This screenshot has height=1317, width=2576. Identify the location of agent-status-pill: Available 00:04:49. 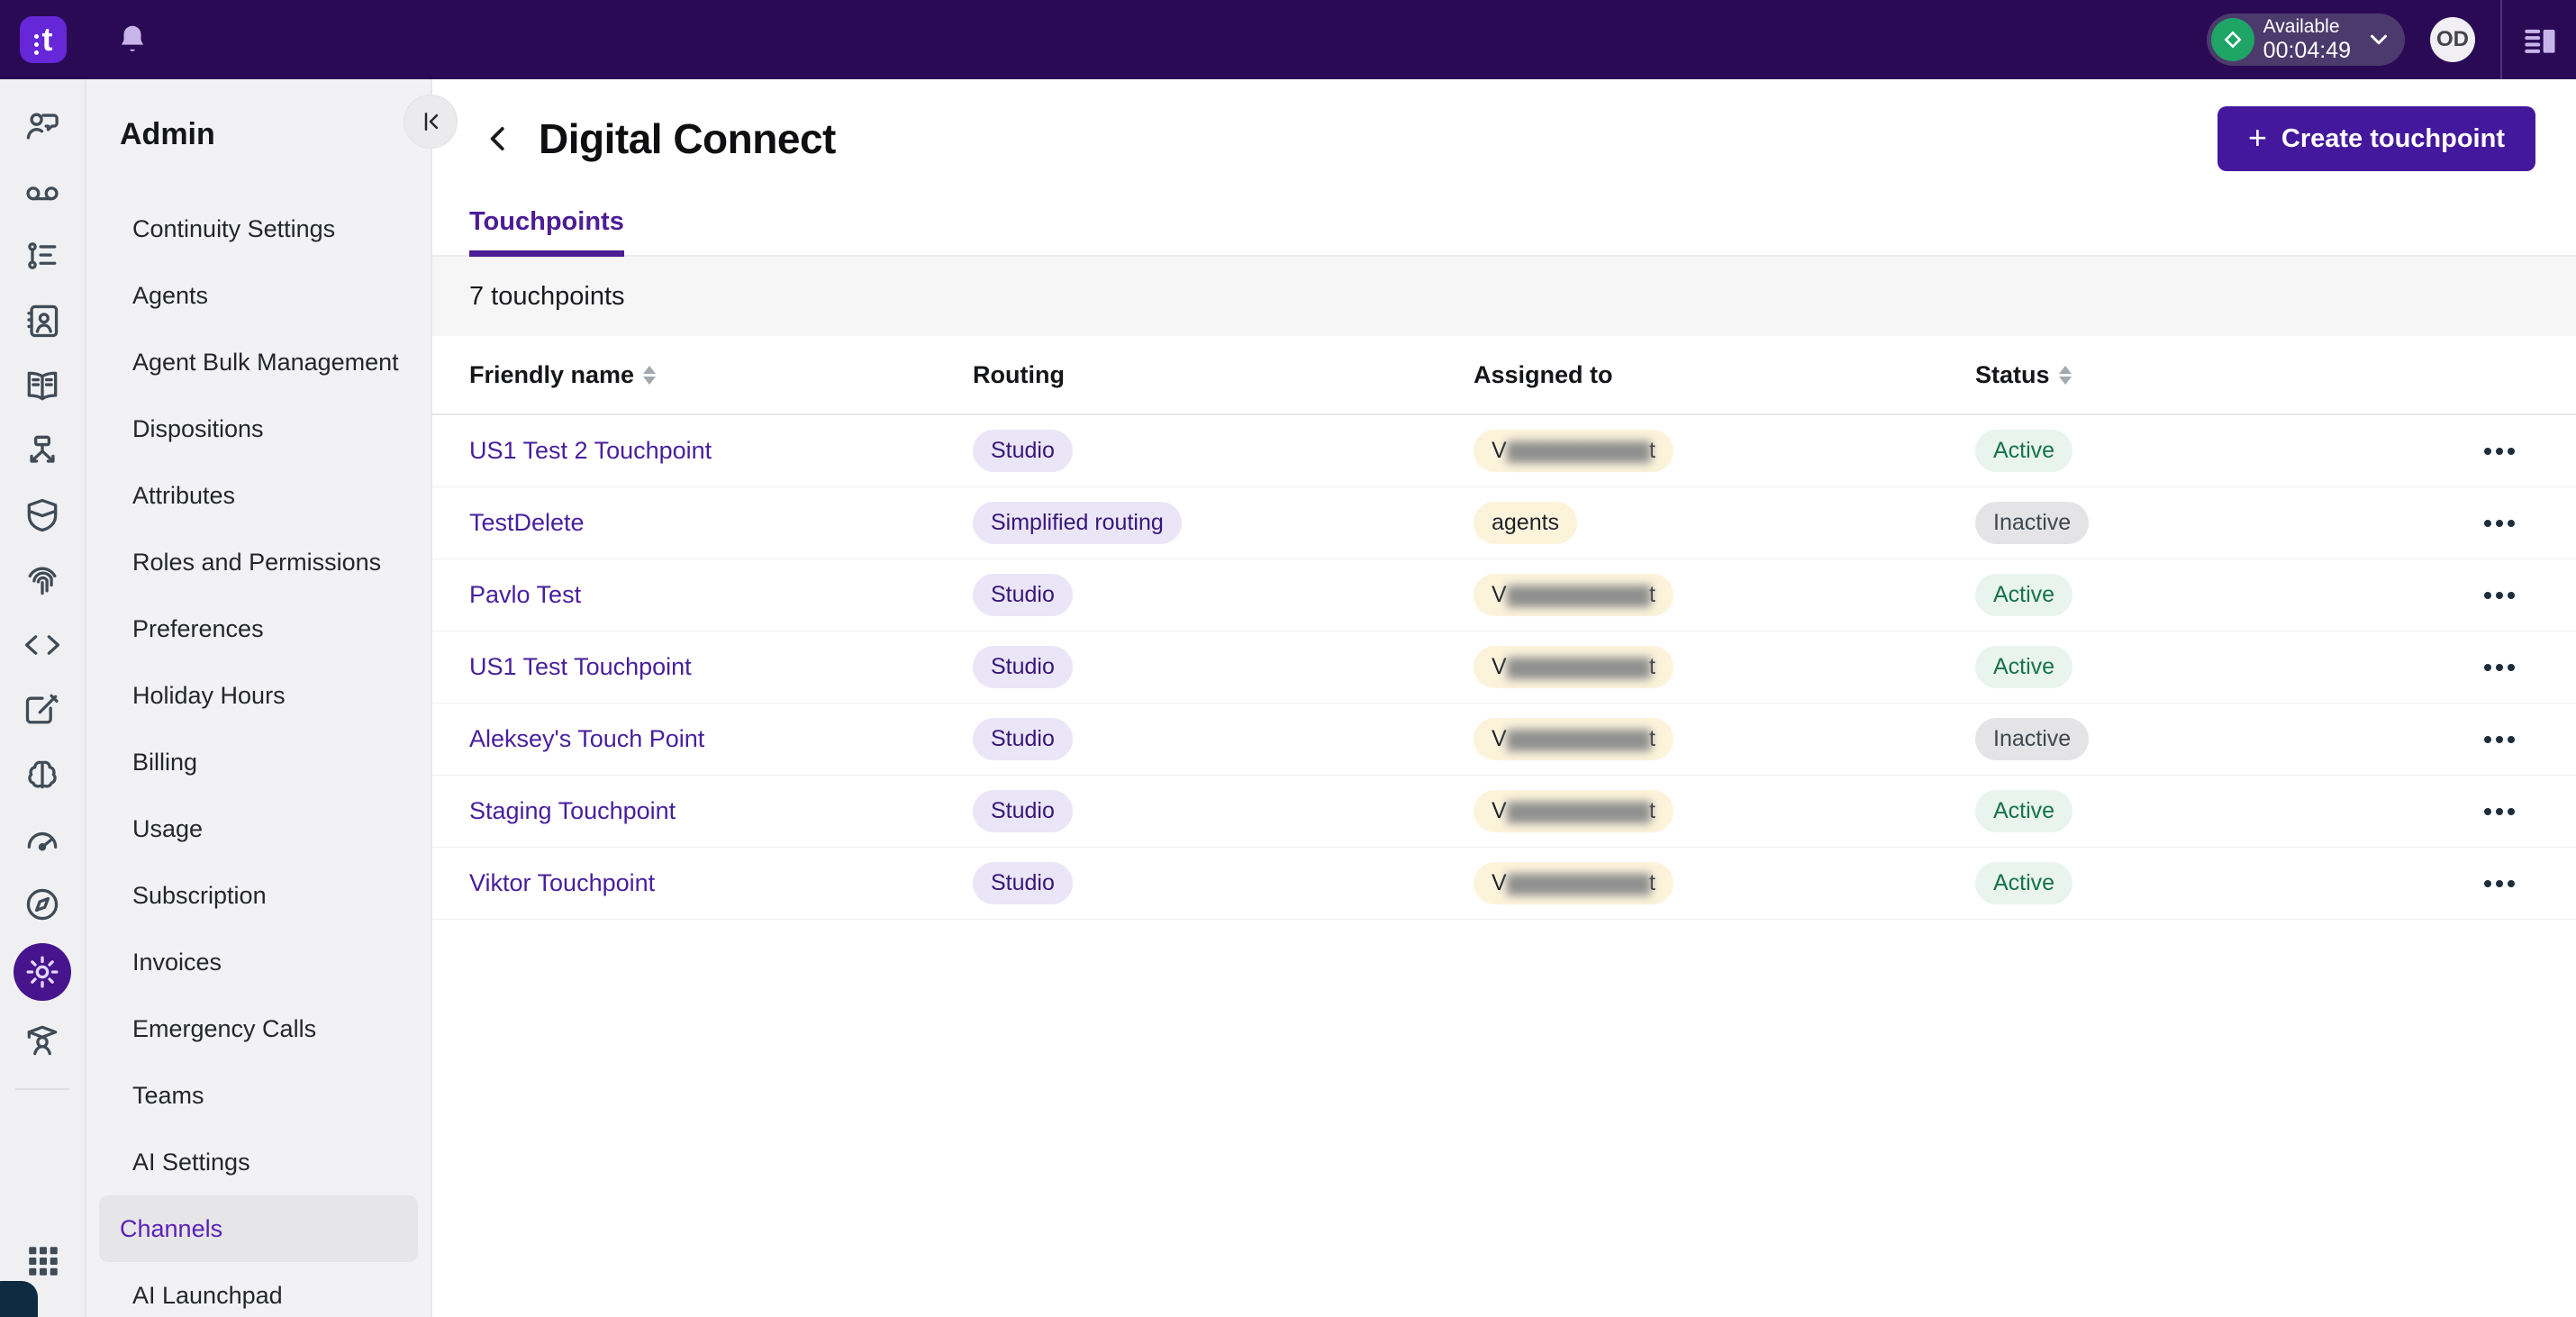
(2305, 40).